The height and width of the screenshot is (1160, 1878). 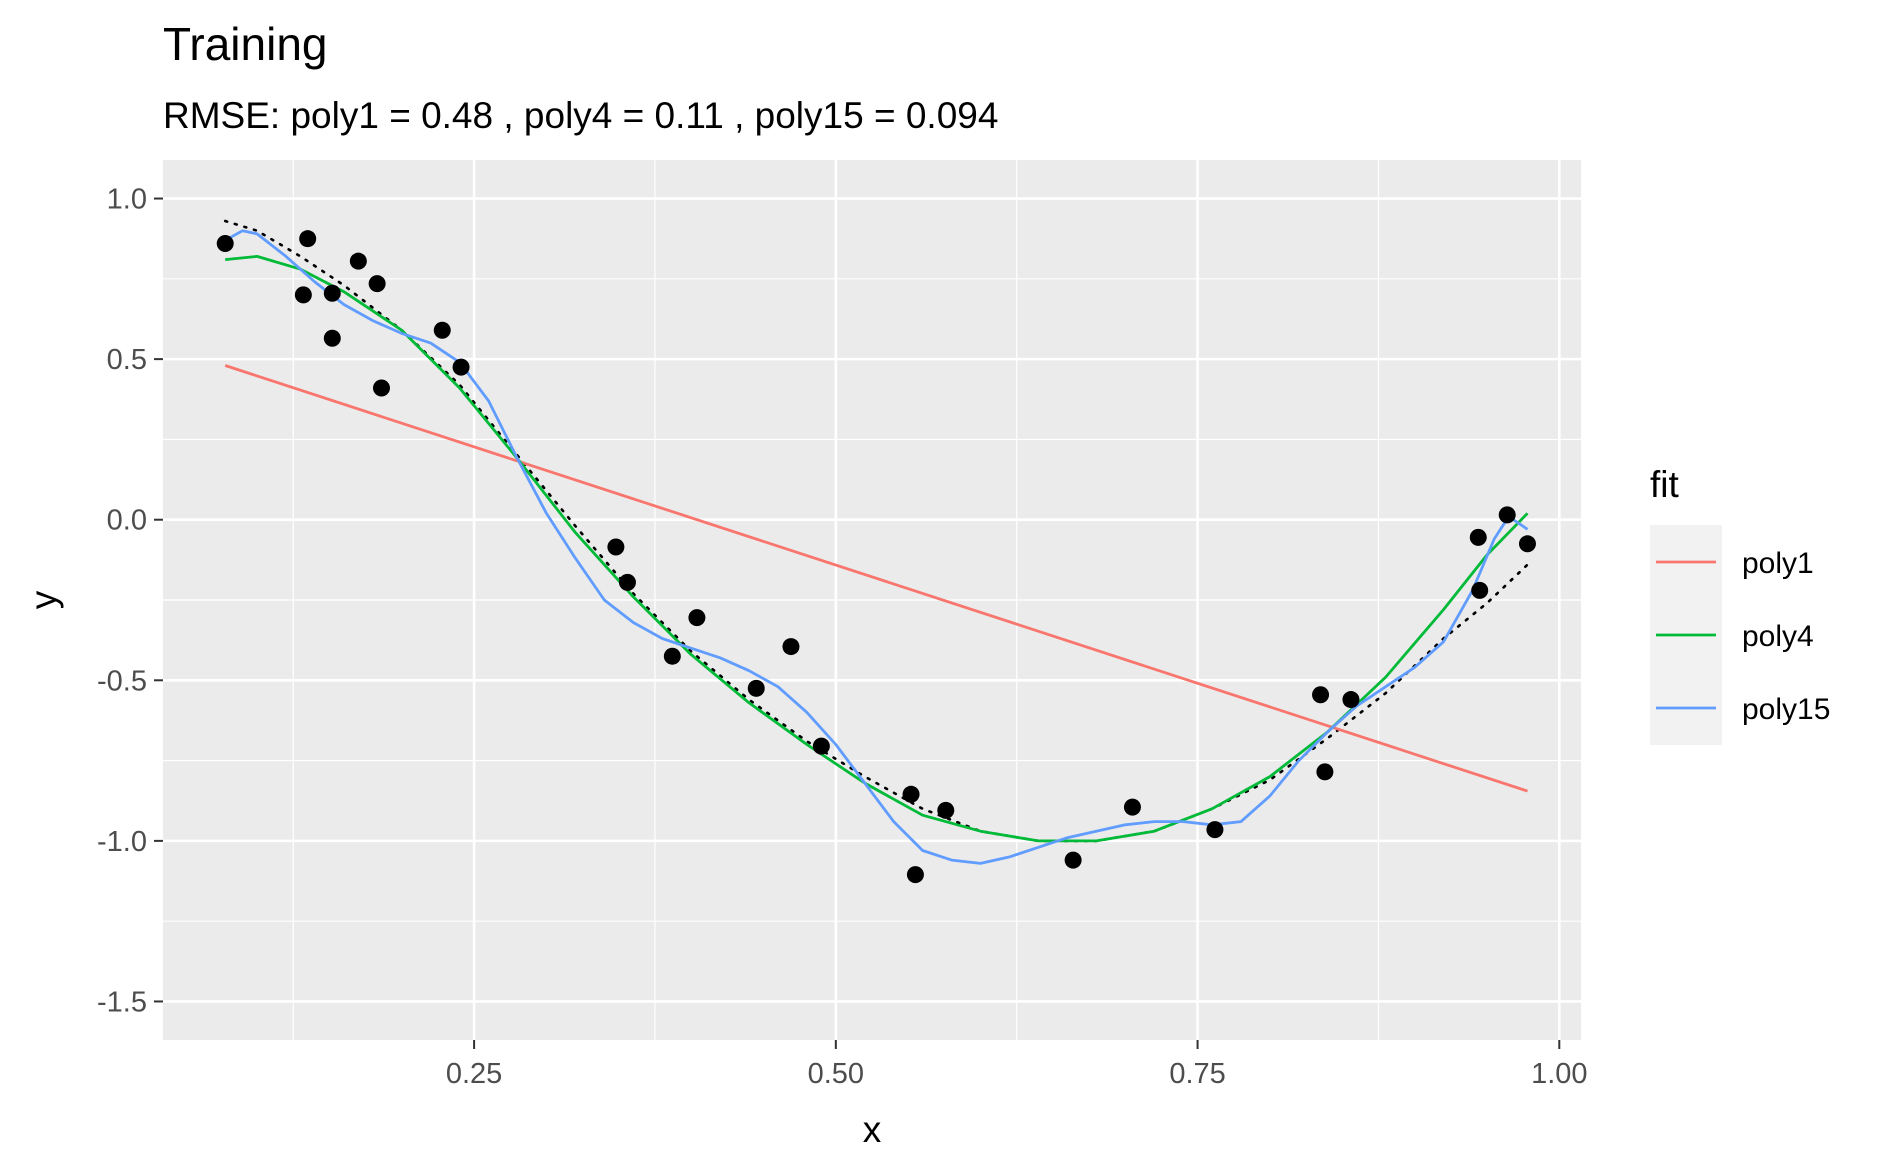 What do you see at coordinates (1017, 1065) in the screenshot?
I see `x-axis: 0.25 0.50 0.75 1.00` at bounding box center [1017, 1065].